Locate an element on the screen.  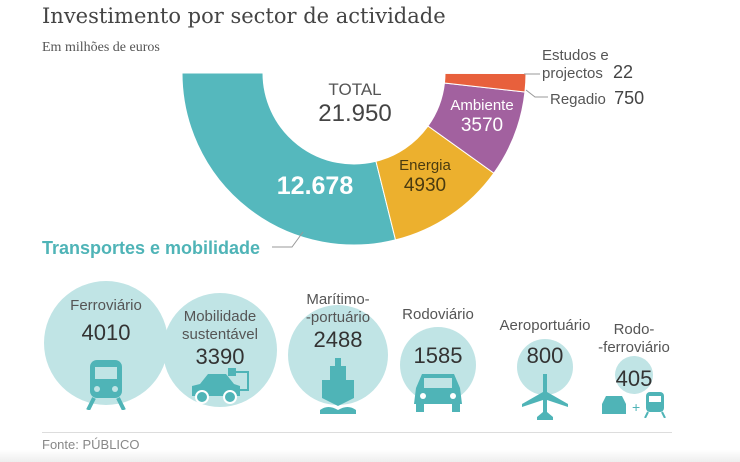
bubble-label: Mobilidade sustentável is located at coordinates (220, 325).